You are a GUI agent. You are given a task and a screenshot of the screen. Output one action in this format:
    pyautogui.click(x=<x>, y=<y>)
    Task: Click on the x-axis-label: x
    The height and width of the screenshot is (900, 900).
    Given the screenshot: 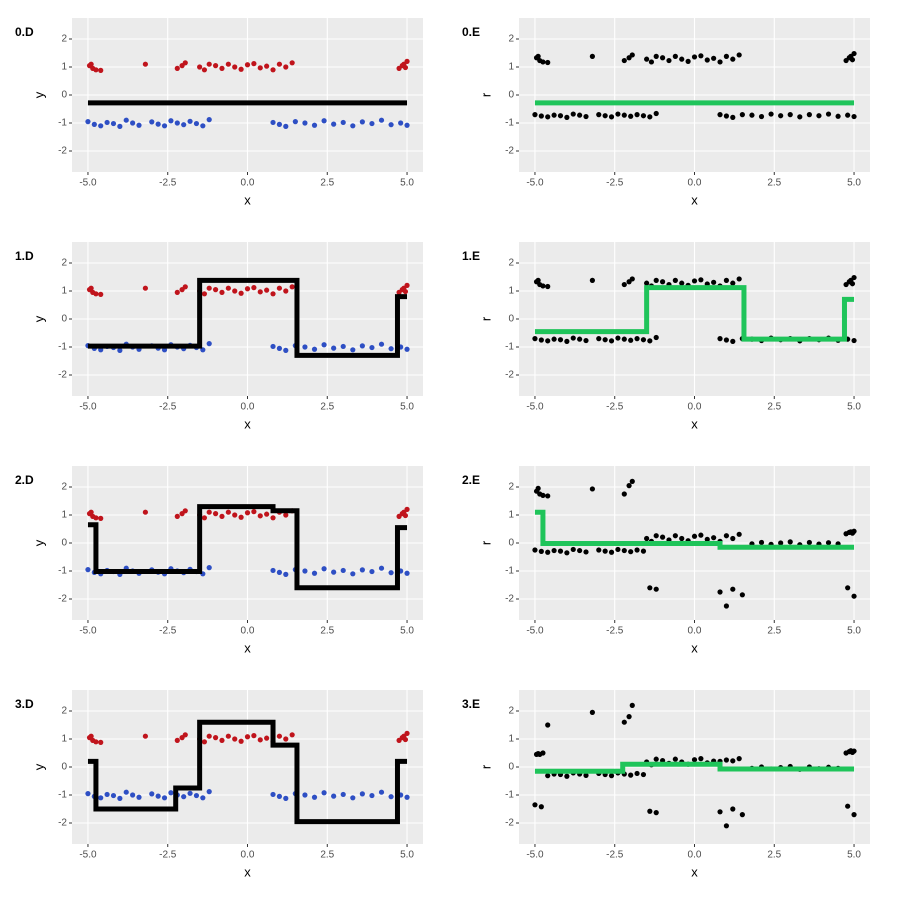 What is the action you would take?
    pyautogui.click(x=247, y=647)
    